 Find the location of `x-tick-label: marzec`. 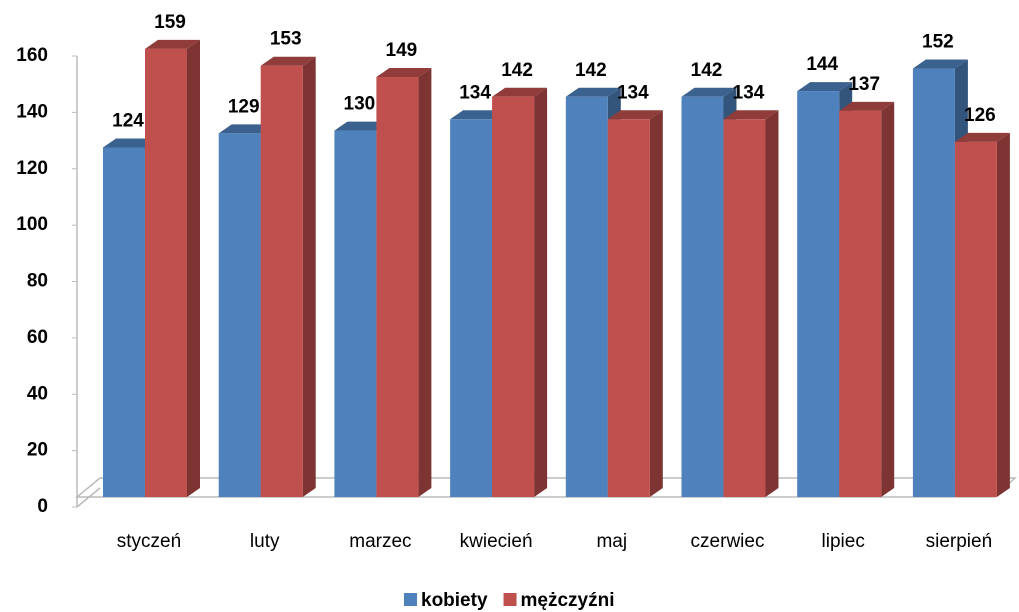

x-tick-label: marzec is located at coordinates (380, 541).